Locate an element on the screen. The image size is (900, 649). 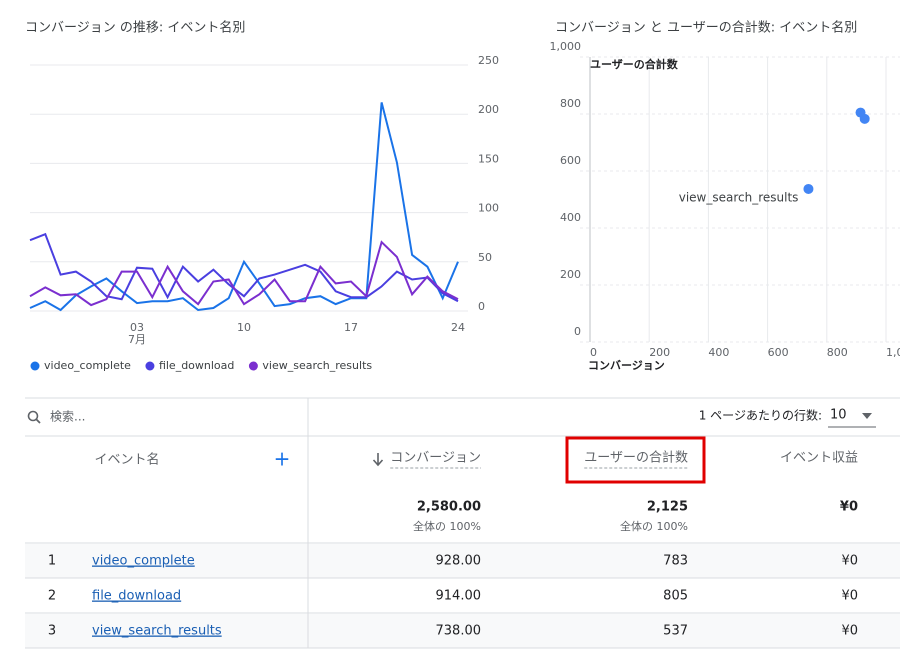
rows-per-page-label: 1 ページあたりの行数: is located at coordinates (760, 415).